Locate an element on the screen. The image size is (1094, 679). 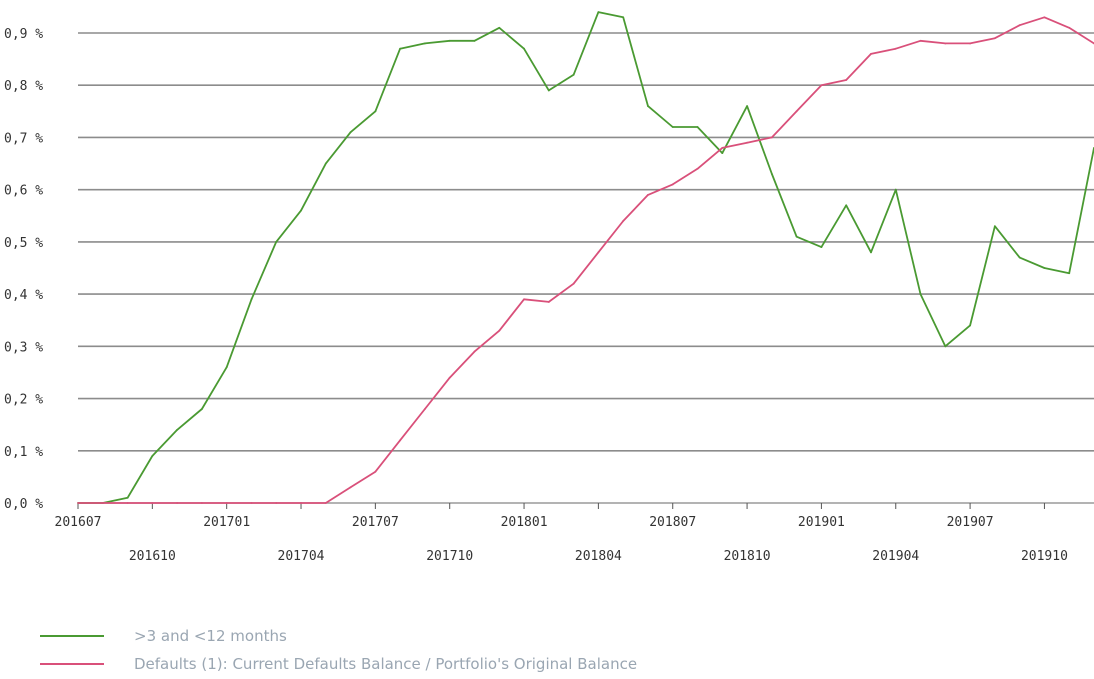
x-tick-label: 201704 is located at coordinates (301, 556).